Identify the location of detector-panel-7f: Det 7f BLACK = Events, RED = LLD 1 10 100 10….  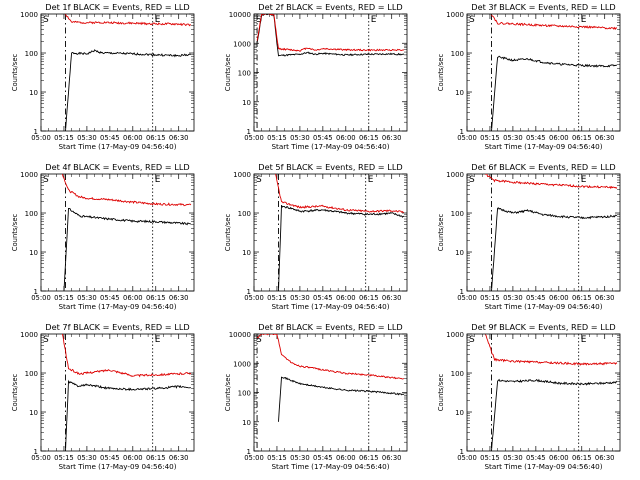
(103, 396).